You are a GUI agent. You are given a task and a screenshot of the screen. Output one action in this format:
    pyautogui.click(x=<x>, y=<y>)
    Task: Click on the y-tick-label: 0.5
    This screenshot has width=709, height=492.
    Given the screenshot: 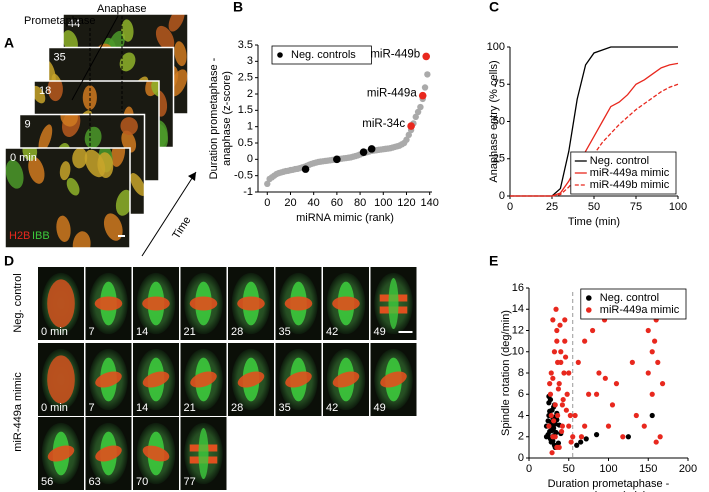 What is the action you would take?
    pyautogui.click(x=245, y=143)
    